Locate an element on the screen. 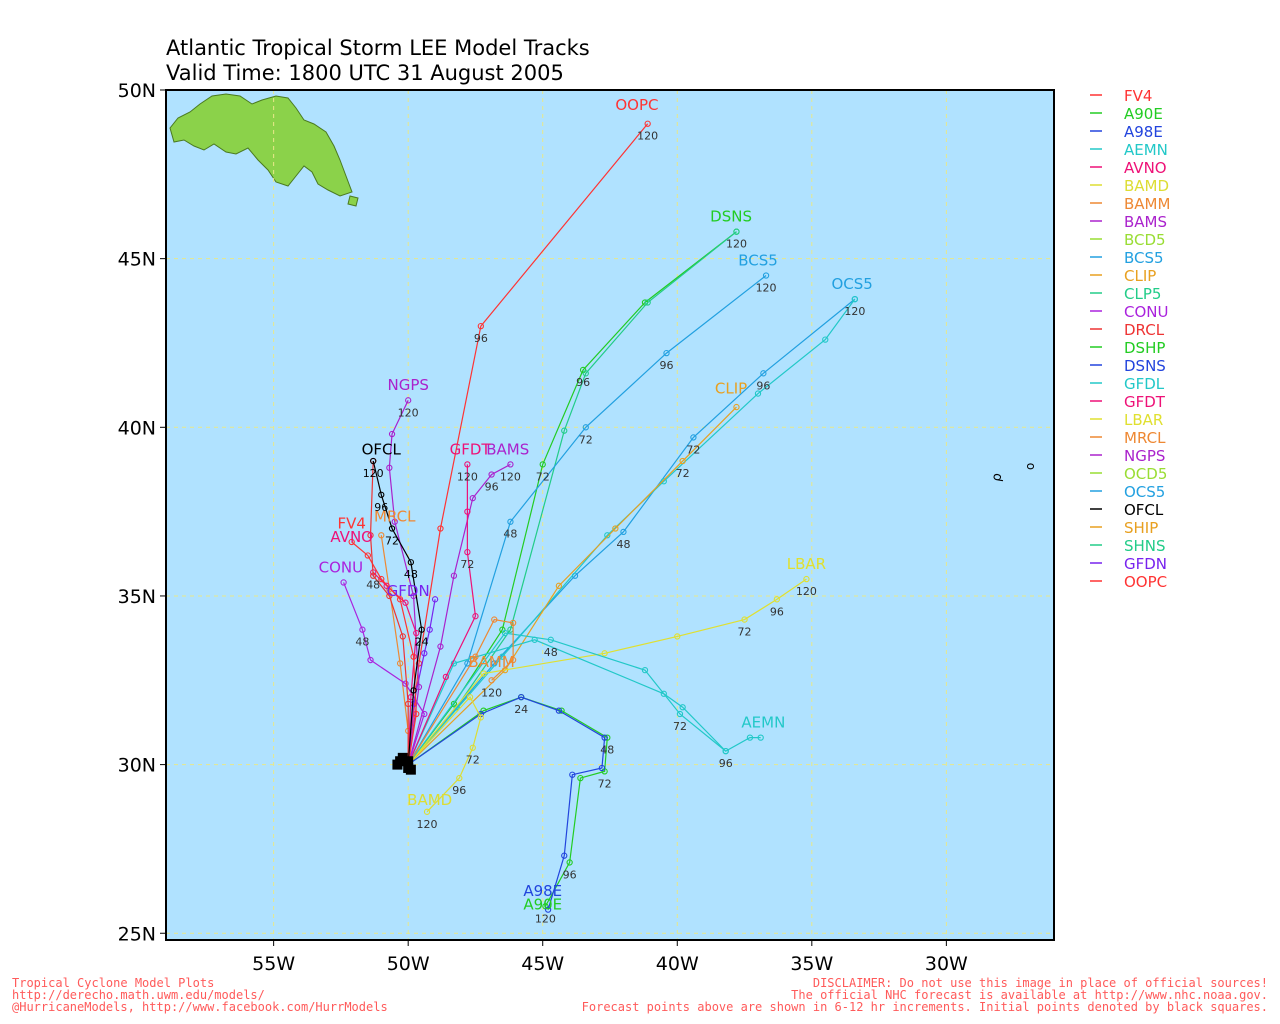  track-end-label: A98E is located at coordinates (542, 891).